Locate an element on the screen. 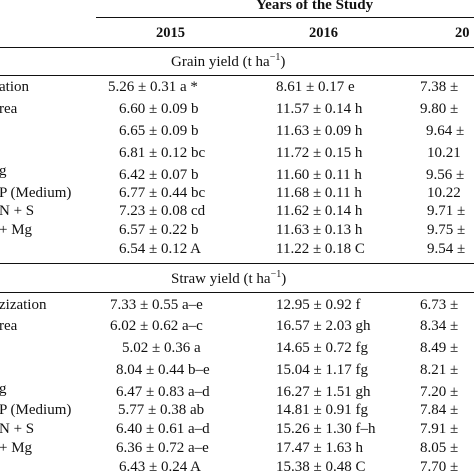  table-cell-2017: 7.91 ± is located at coordinates (439, 429).